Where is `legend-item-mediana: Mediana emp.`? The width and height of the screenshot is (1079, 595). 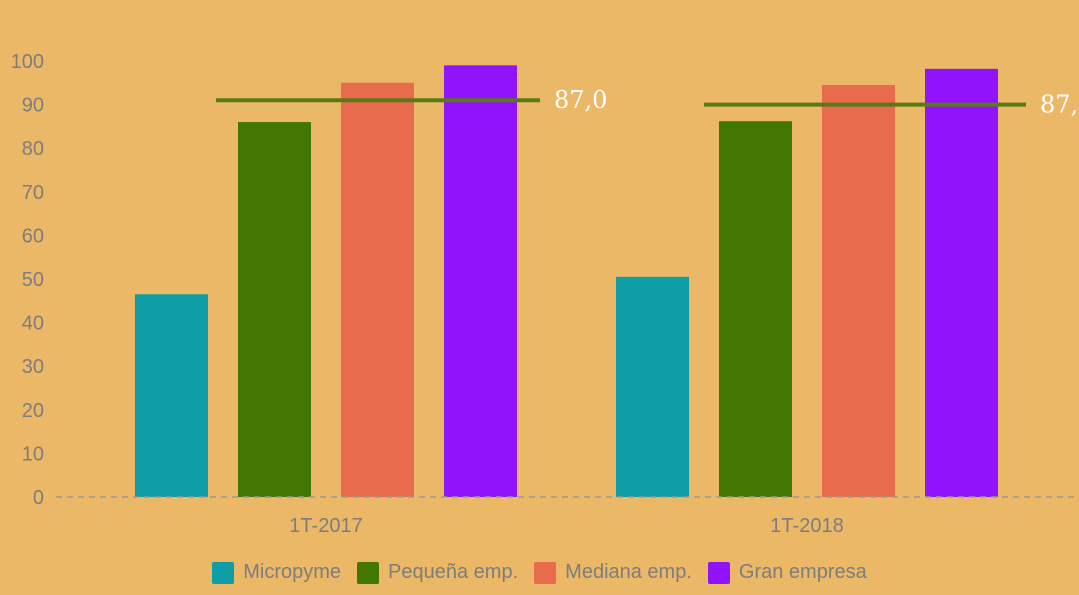
legend-item-mediana: Mediana emp. is located at coordinates (613, 572).